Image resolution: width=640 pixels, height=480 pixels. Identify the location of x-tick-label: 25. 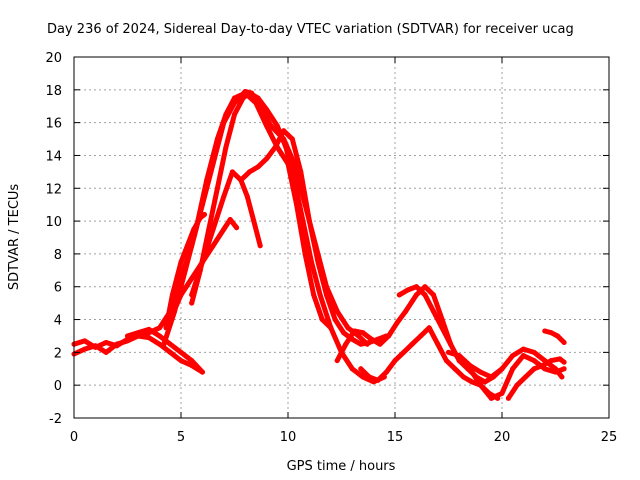
(609, 437).